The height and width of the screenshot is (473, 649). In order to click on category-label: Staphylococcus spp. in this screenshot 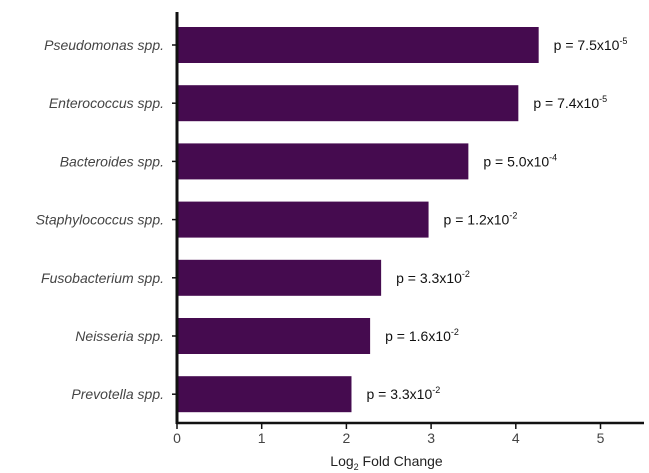, I will do `click(100, 220)`.